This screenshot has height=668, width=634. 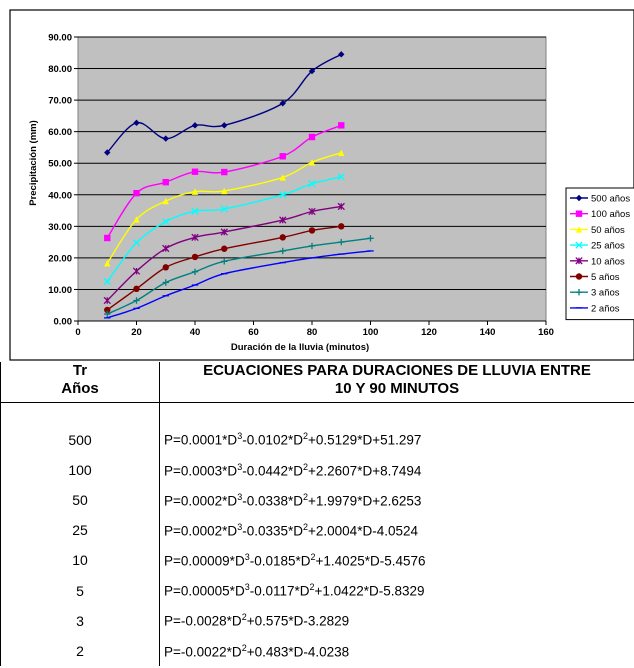 I want to click on equation-part: P=0.00005*D, so click(x=204, y=591).